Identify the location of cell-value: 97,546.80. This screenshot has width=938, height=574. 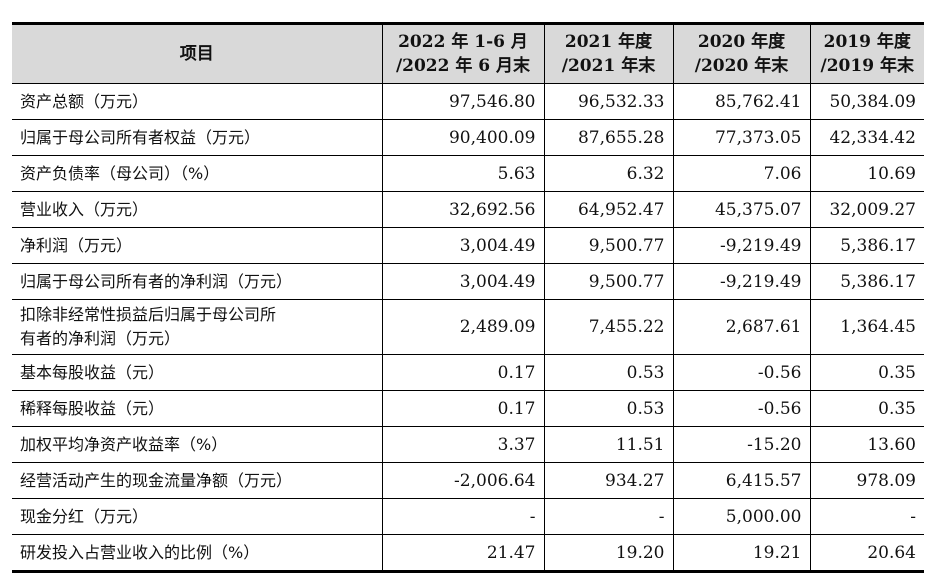
(463, 101).